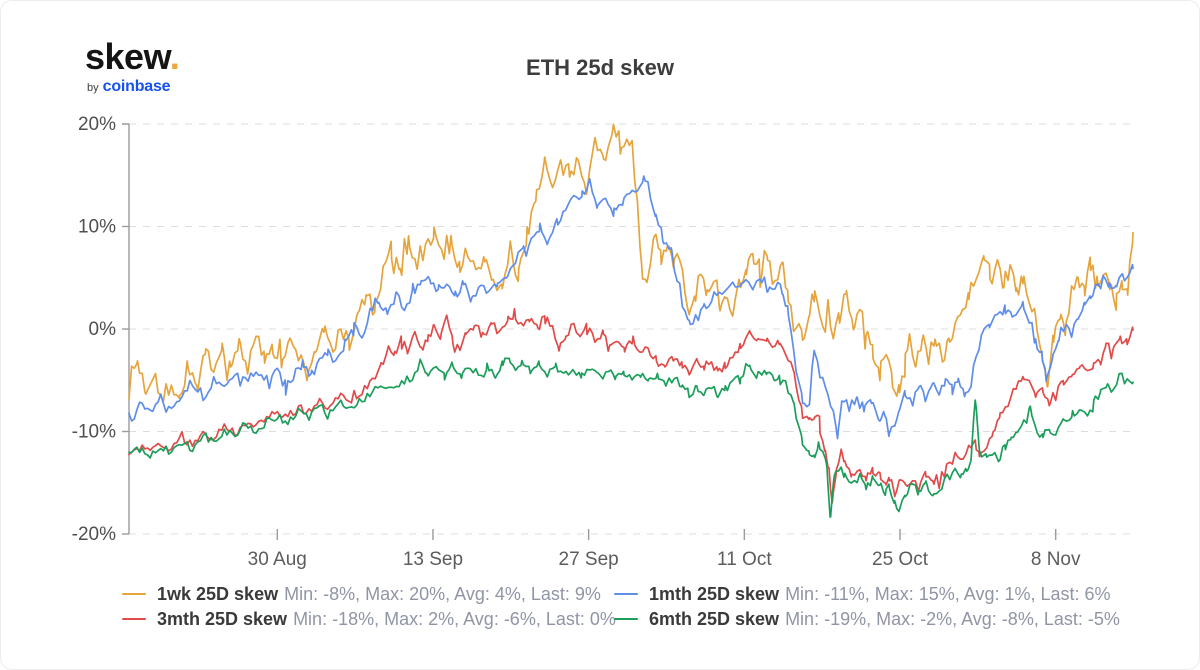 The width and height of the screenshot is (1200, 670). What do you see at coordinates (1056, 559) in the screenshot?
I see `x-axis-tick-label: 8 Nov` at bounding box center [1056, 559].